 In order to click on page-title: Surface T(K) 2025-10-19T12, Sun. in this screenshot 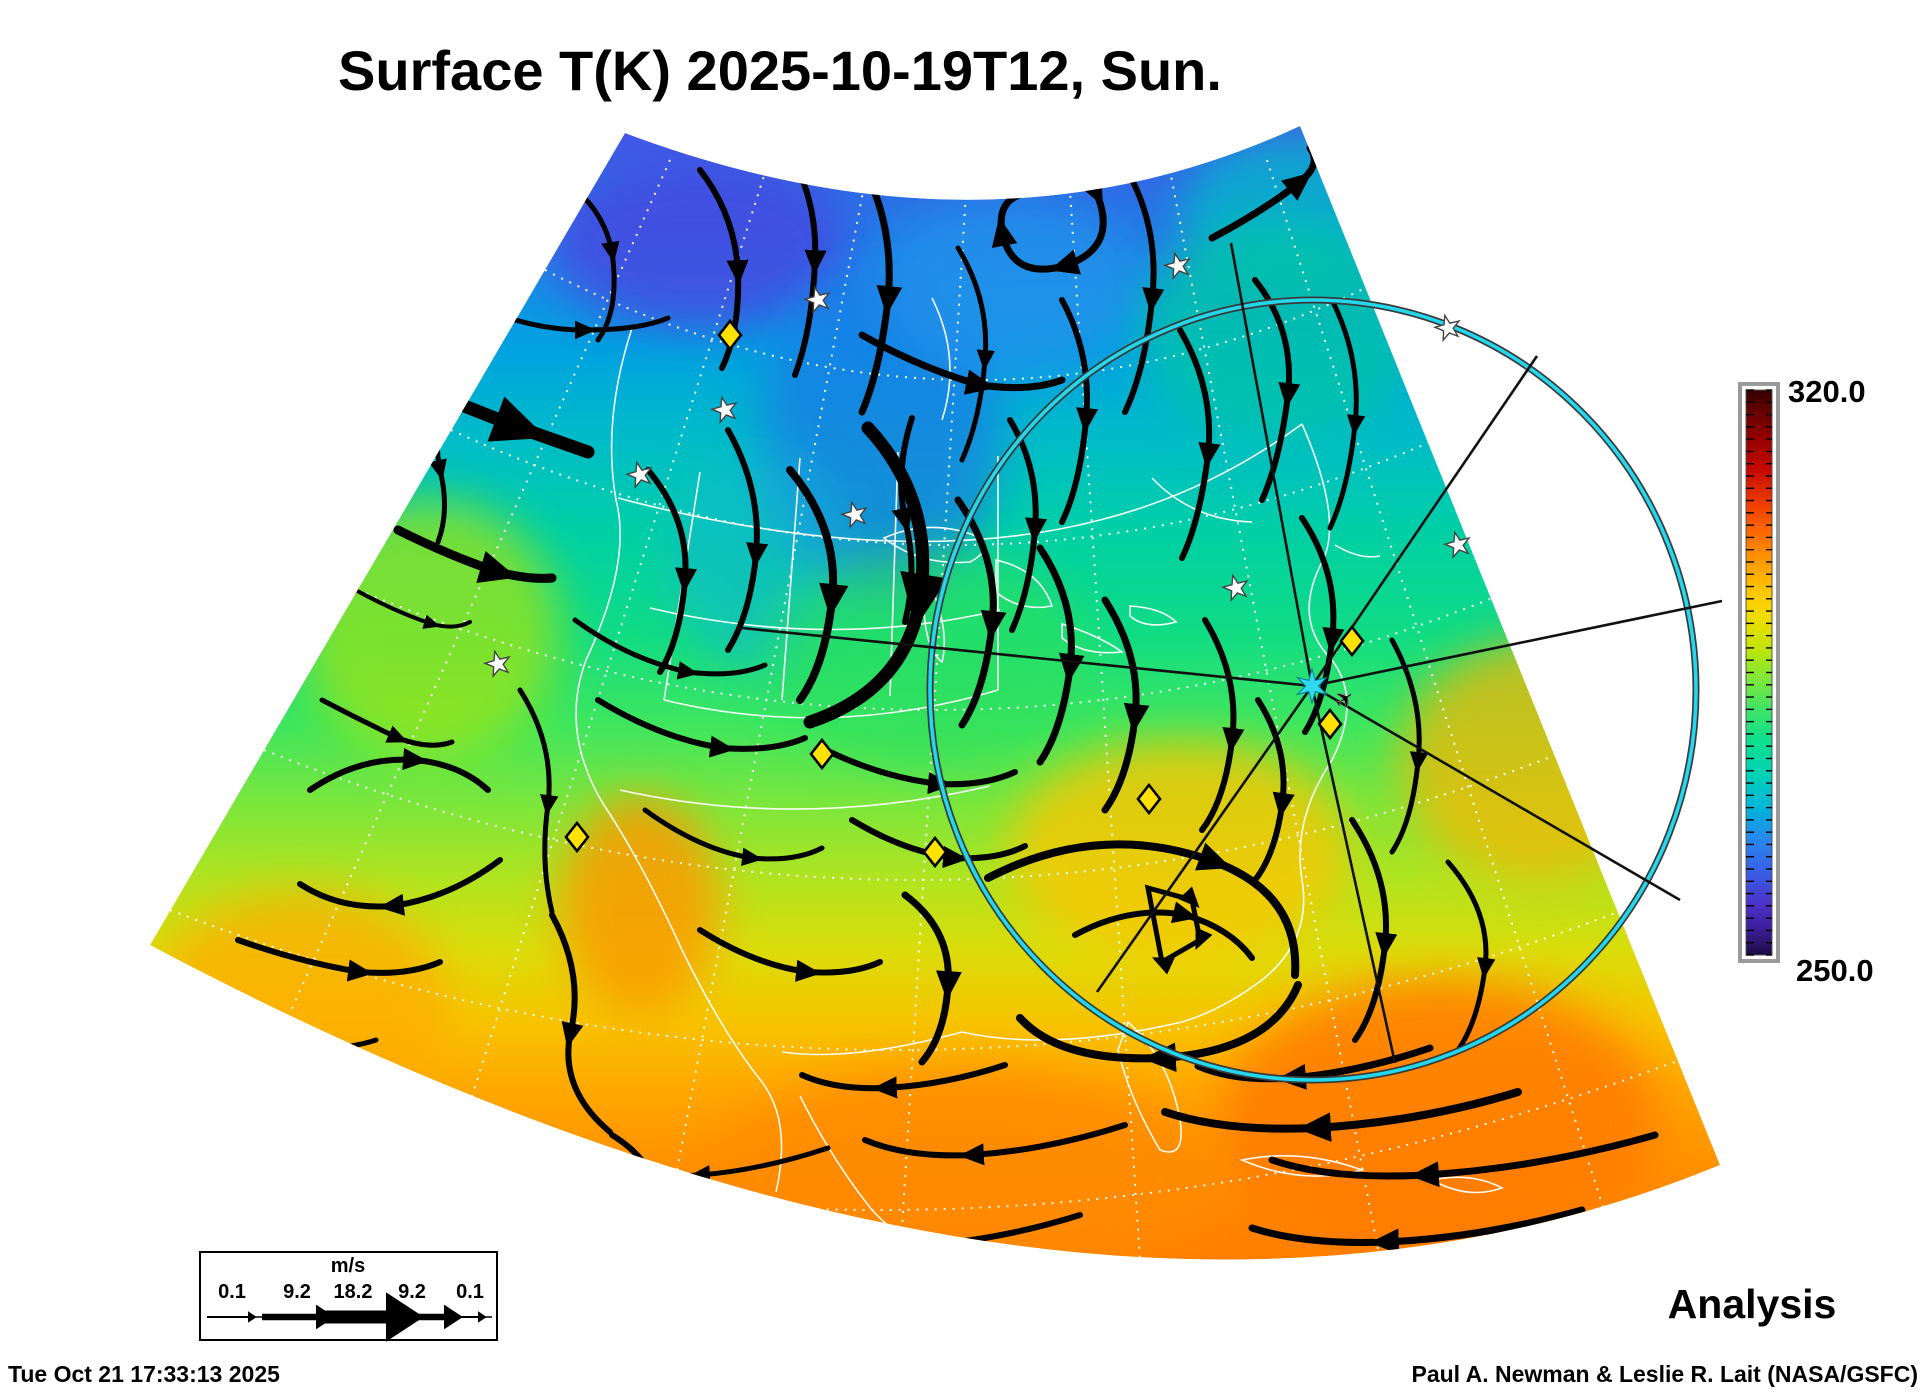, I will do `click(780, 70)`.